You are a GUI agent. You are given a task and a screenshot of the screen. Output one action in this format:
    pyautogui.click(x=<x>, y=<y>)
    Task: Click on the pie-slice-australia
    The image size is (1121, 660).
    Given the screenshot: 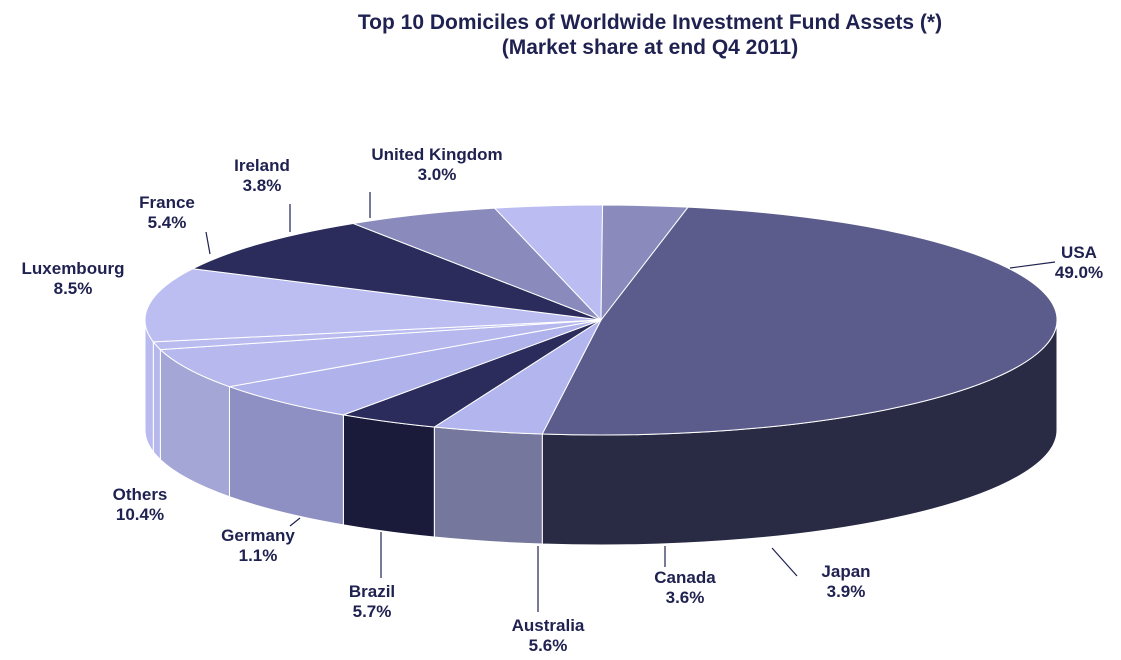 What is the action you would take?
    pyautogui.click(x=414, y=367)
    